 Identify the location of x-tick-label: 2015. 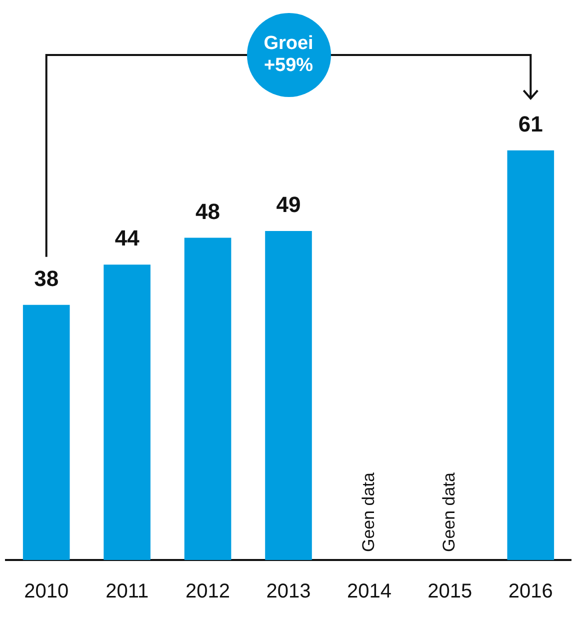
(450, 591).